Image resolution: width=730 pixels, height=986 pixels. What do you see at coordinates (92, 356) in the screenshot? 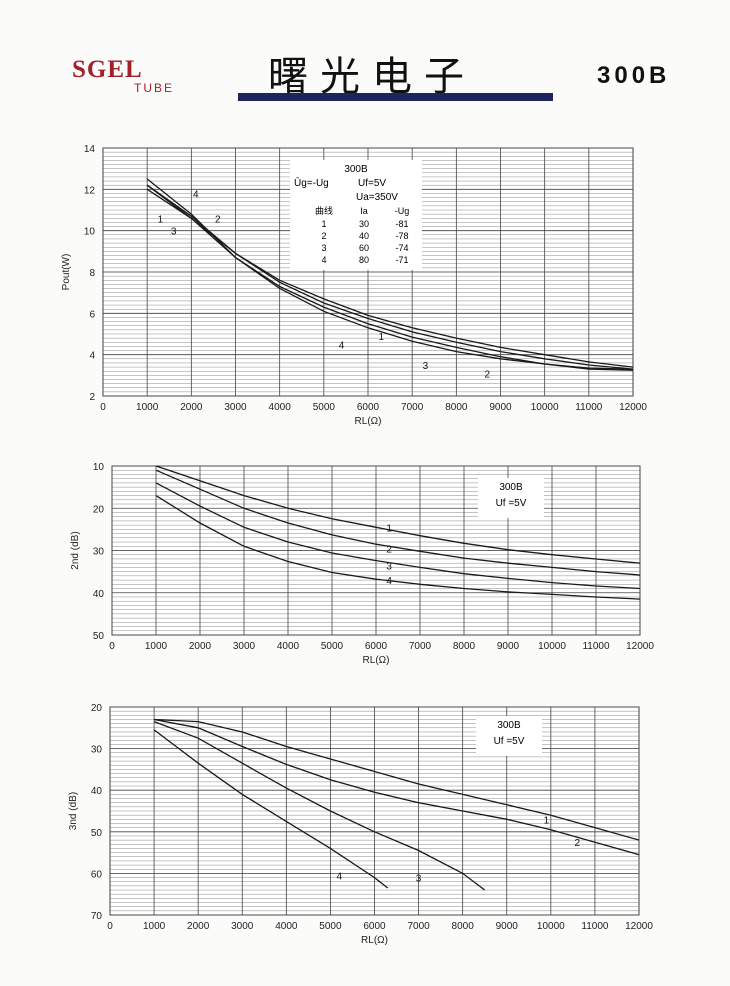
I see `y-tick-label: 4` at bounding box center [92, 356].